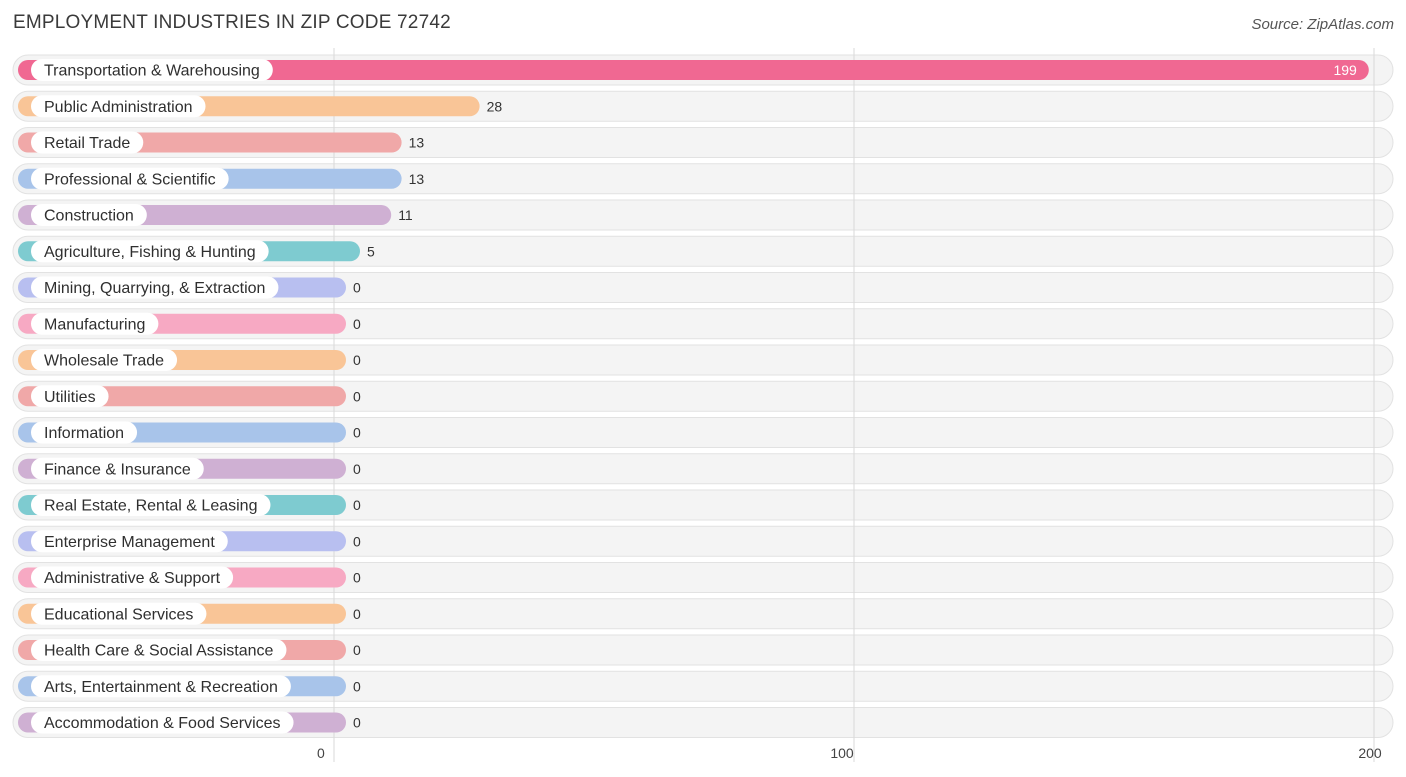  I want to click on category-label: Real Estate, Rental & Leasing, so click(150, 506).